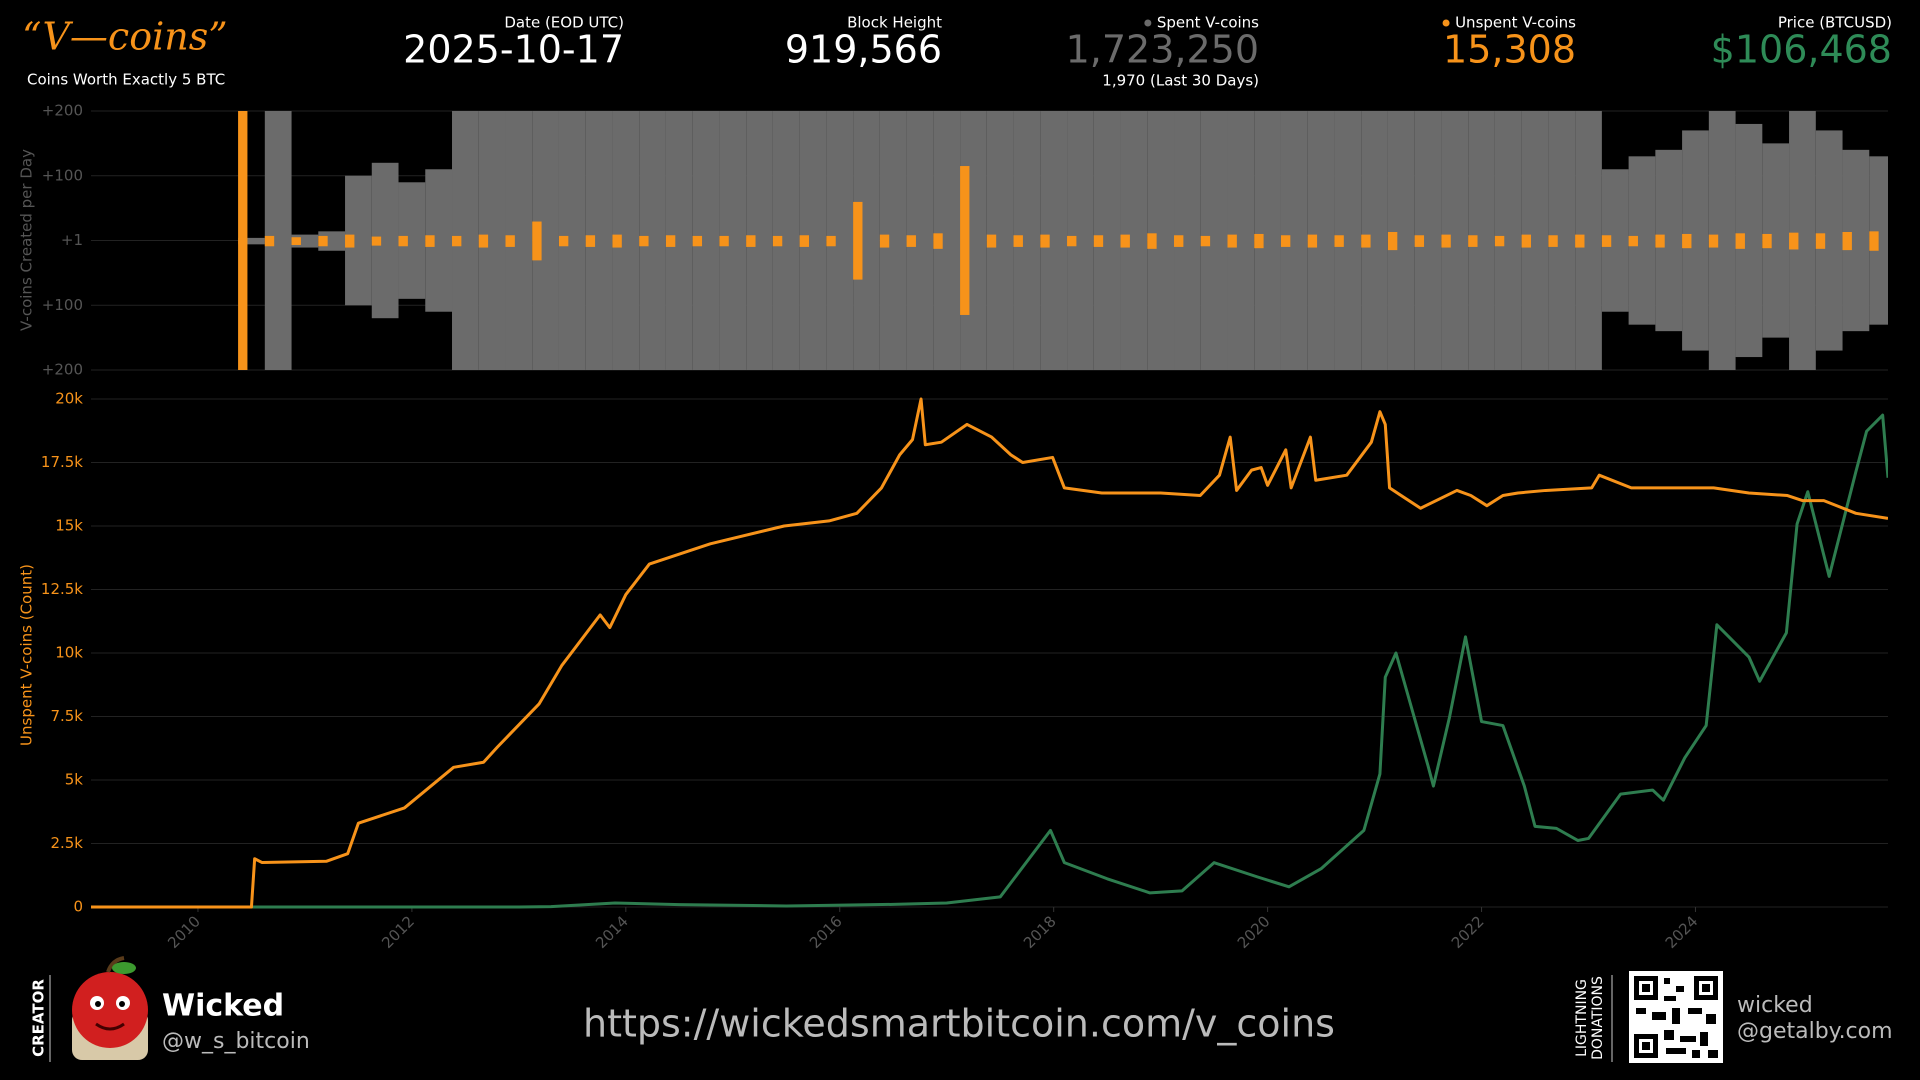 Image resolution: width=1920 pixels, height=1080 pixels. I want to click on subtitle: Coins Worth Exactly 5 BTC, so click(126, 80).